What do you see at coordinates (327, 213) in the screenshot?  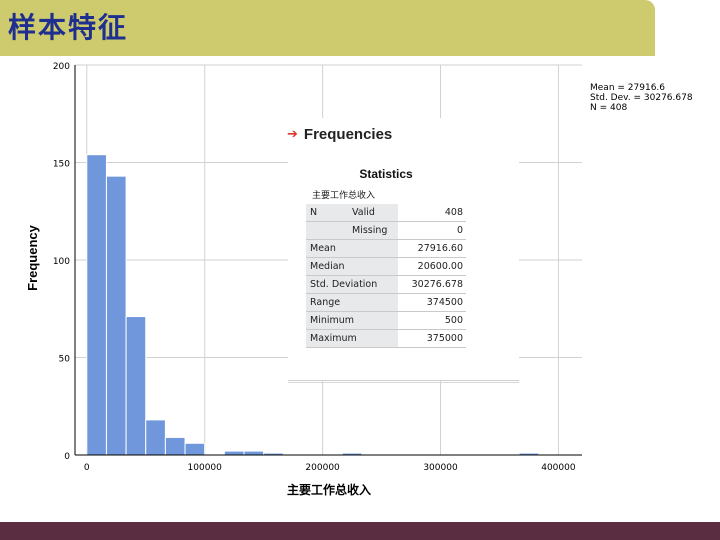 I see `row-label: N` at bounding box center [327, 213].